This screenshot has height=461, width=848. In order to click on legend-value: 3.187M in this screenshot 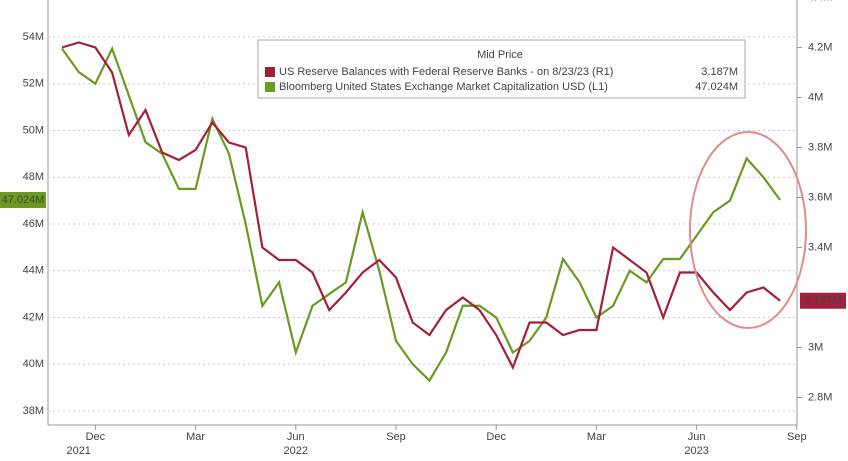, I will do `click(719, 72)`.